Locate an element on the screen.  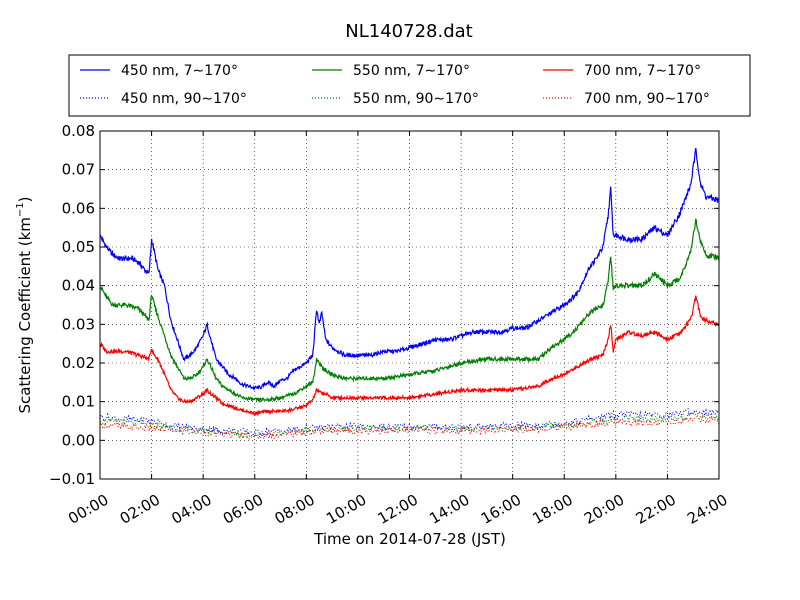
chart-title: NL140728.dat is located at coordinates (408, 31).